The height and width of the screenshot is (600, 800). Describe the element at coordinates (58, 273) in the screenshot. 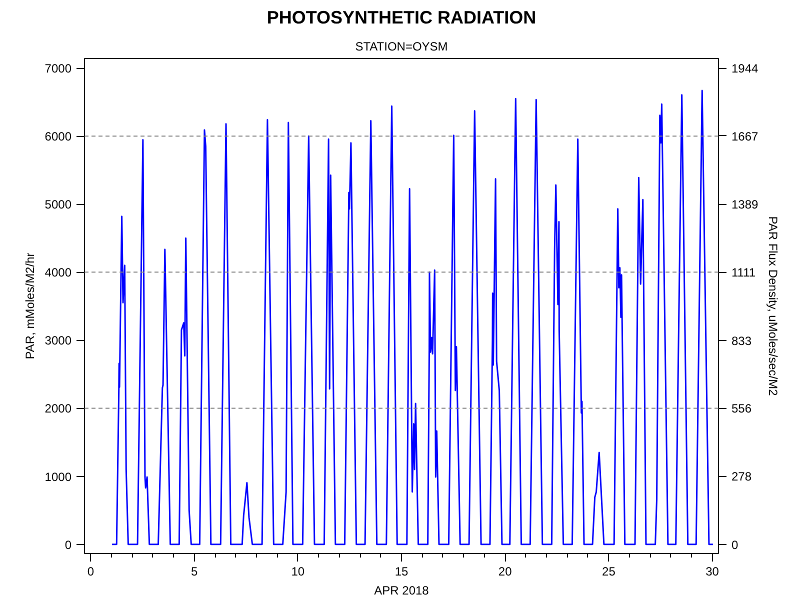

I see `y-tick-label: 4000` at that location.